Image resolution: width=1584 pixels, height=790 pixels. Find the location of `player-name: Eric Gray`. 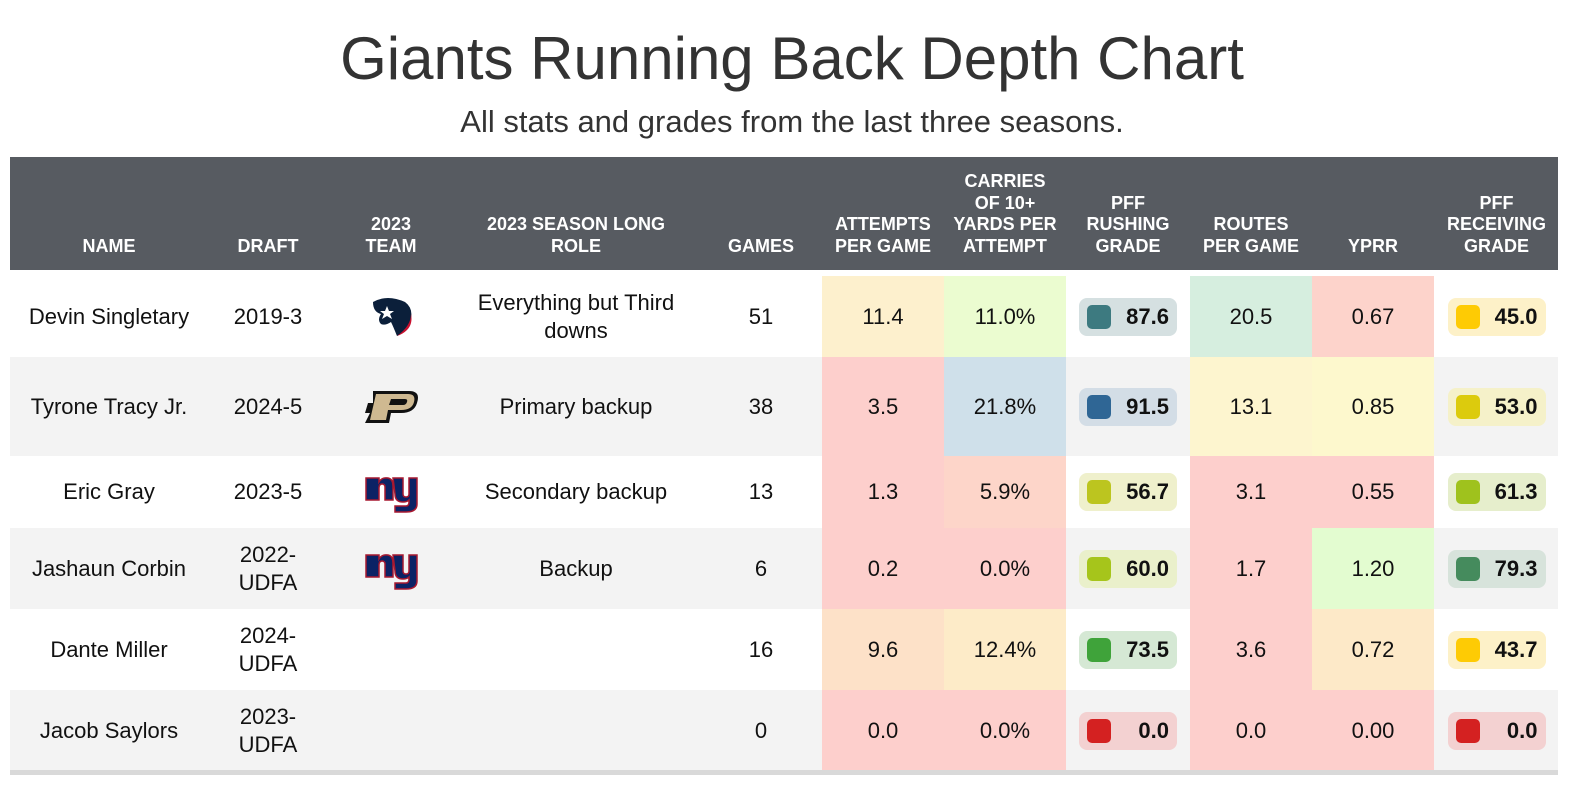

player-name: Eric Gray is located at coordinates (109, 492).